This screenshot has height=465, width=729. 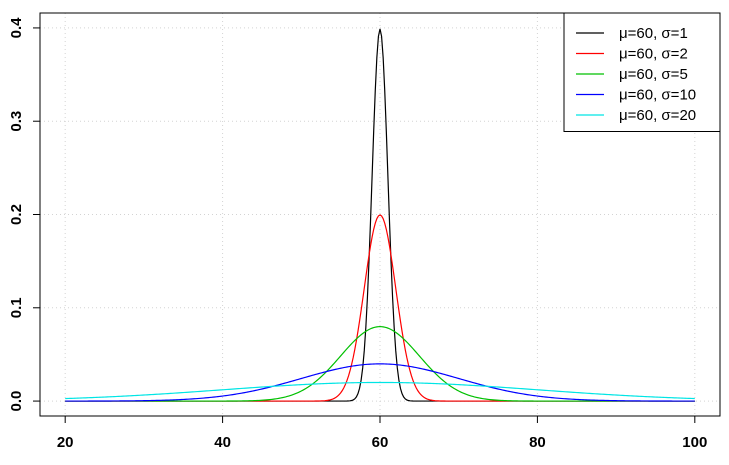 What do you see at coordinates (16, 307) in the screenshot?
I see `y-tick-label: 0.1` at bounding box center [16, 307].